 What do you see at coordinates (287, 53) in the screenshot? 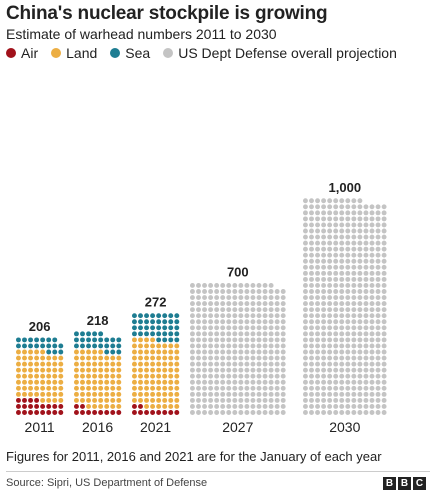
I see `legend-label-projection: US Dept Defense overall projection` at bounding box center [287, 53].